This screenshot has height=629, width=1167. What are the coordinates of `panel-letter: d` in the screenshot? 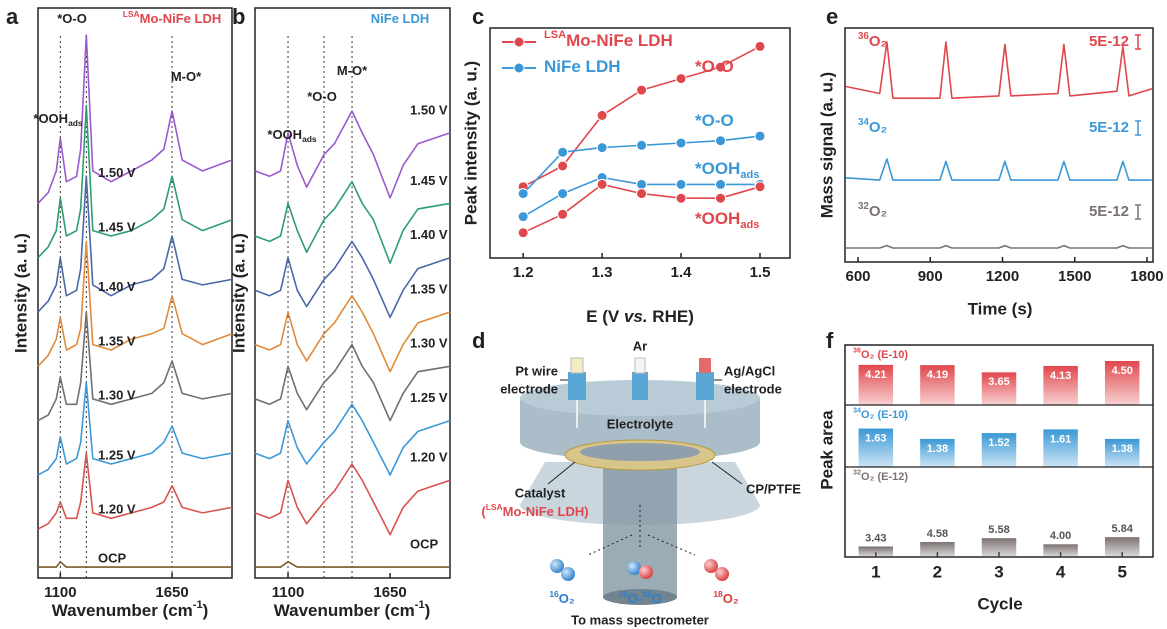 It's located at (478, 340).